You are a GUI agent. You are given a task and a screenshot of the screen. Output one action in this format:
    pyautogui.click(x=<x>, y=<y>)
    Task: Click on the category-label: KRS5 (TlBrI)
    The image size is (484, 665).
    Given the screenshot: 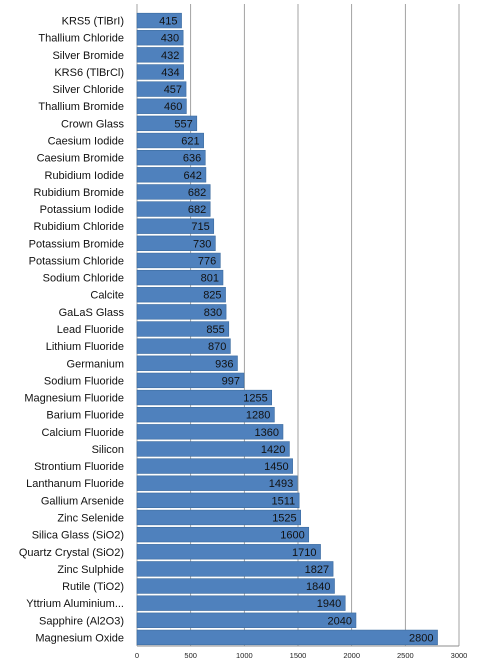 What is the action you would take?
    pyautogui.click(x=93, y=22)
    